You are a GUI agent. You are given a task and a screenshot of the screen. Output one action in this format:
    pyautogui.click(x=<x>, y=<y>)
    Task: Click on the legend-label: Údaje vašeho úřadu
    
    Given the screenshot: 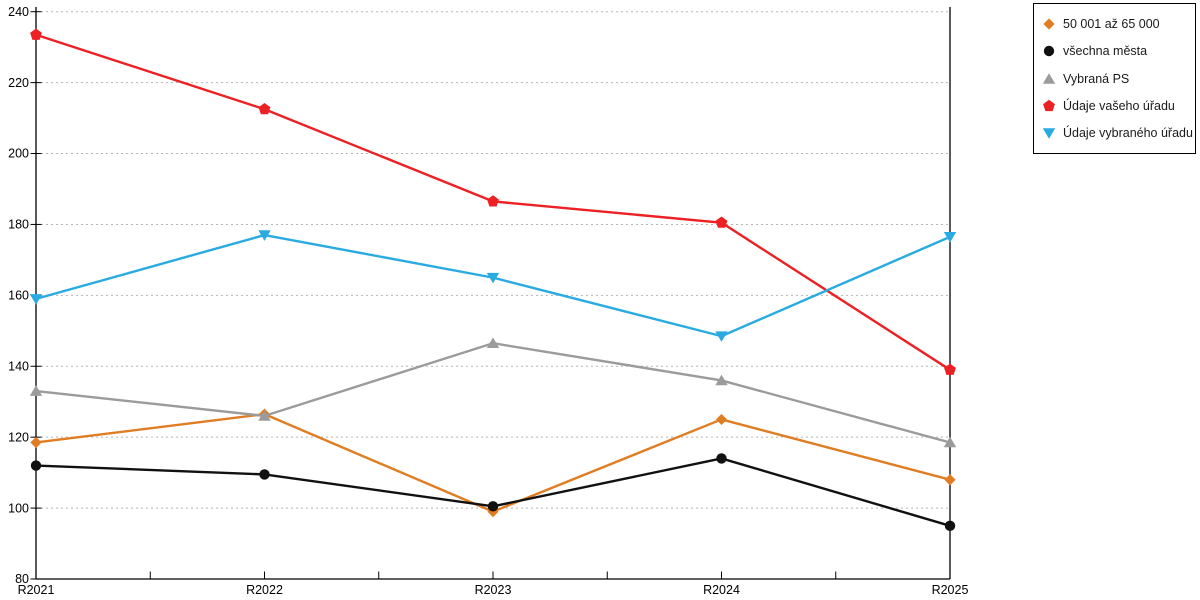 What is the action you would take?
    pyautogui.click(x=1119, y=105)
    